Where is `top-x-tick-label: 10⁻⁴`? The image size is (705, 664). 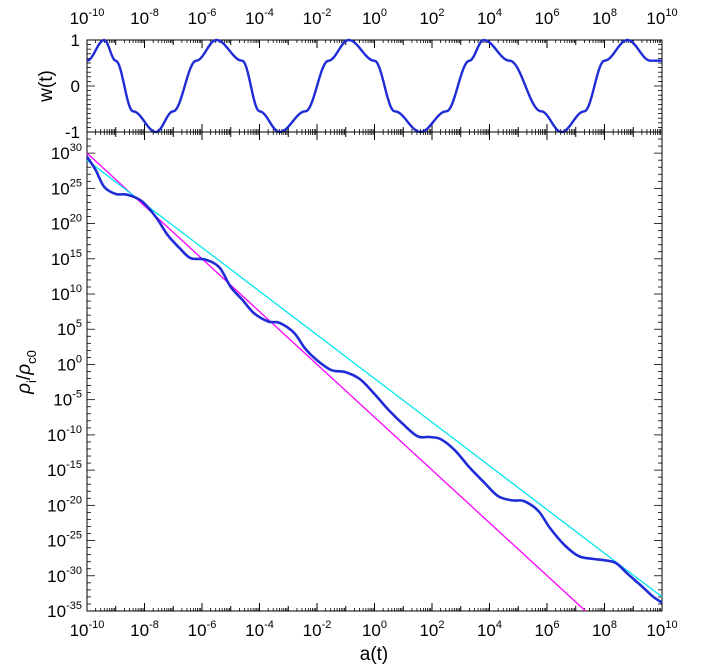
top-x-tick-label: 10⁻⁴ is located at coordinates (259, 17).